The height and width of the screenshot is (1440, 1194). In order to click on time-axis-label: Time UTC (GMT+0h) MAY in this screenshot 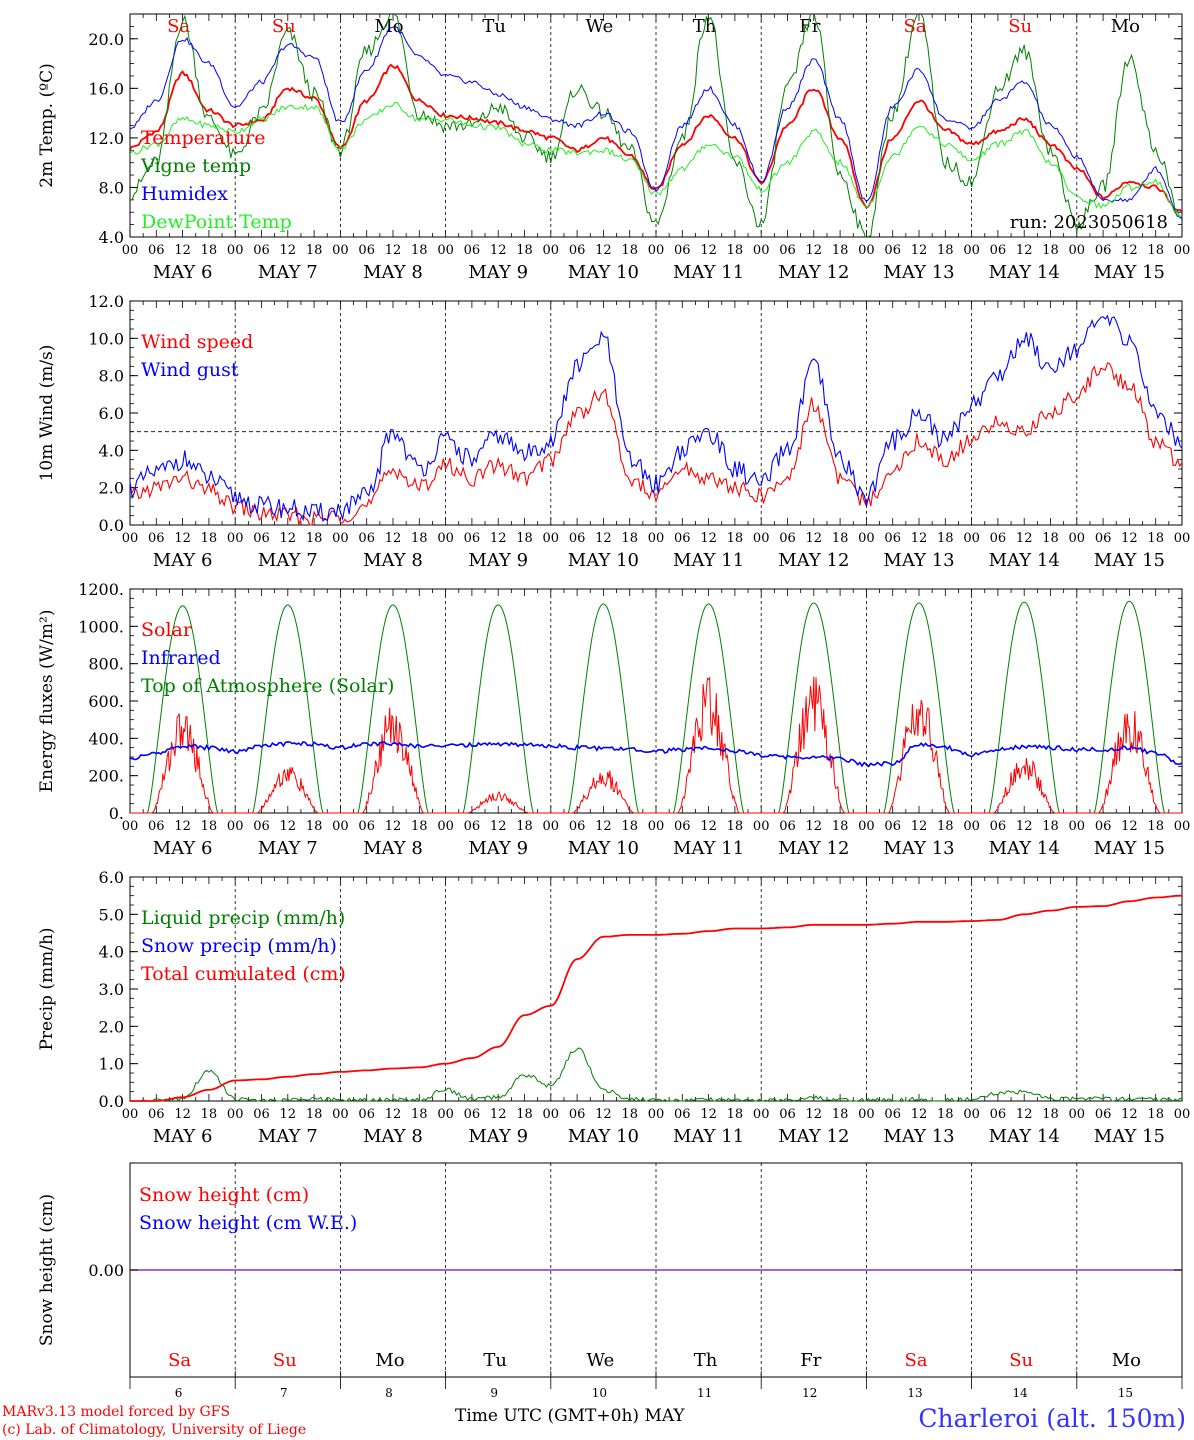, I will do `click(570, 1416)`.